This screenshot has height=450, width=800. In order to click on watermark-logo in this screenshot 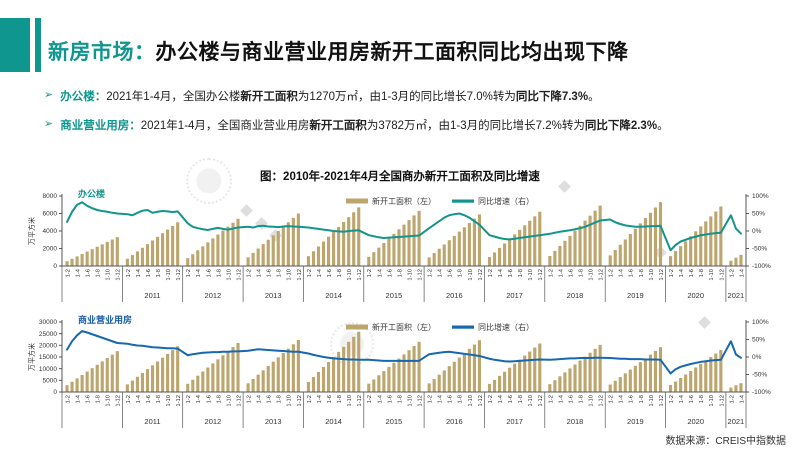, I will do `click(209, 181)`.